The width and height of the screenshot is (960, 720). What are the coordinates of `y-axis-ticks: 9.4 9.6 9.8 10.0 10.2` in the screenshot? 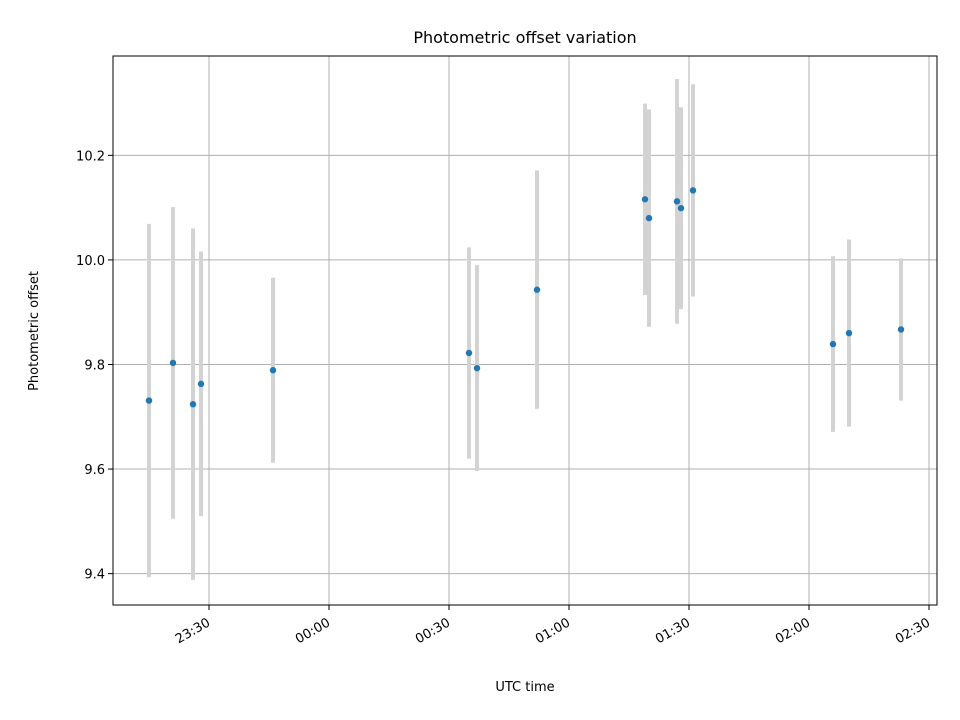 It's located at (94, 366).